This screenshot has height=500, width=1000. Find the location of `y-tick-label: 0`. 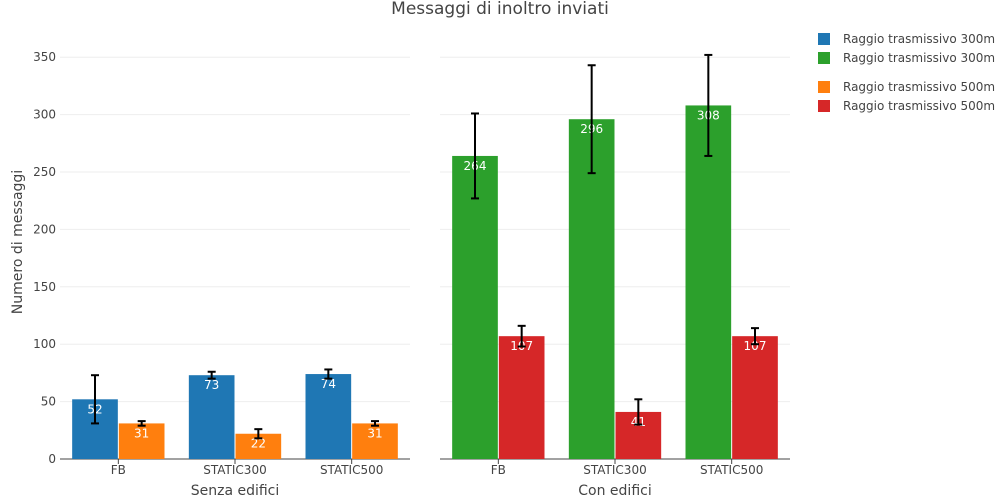

y-tick-label: 0 is located at coordinates (52, 459).